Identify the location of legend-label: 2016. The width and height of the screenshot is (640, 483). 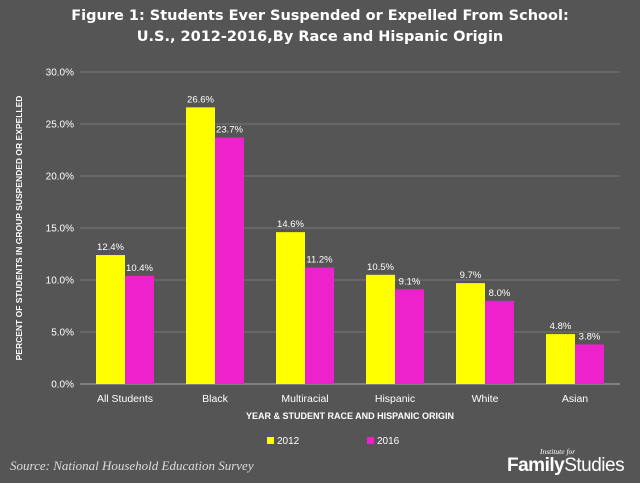
(388, 441).